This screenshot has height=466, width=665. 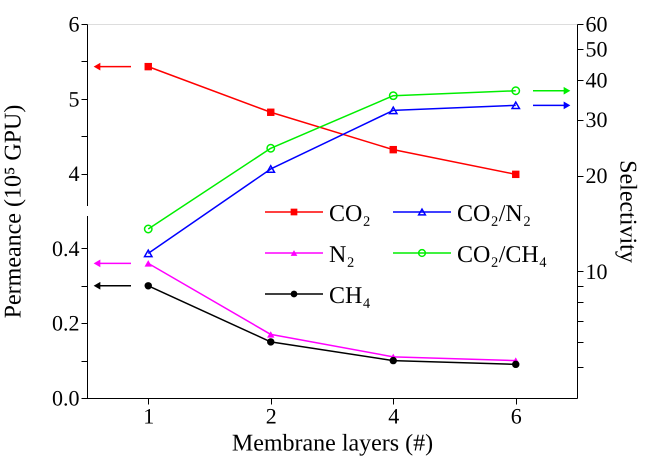 I want to click on y-tick-label: 0.2, so click(x=66, y=323).